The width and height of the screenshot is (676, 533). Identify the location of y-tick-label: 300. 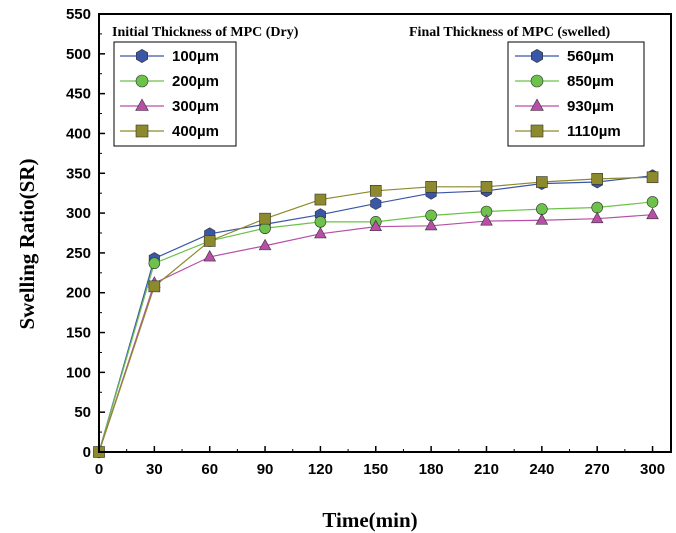
(78, 213).